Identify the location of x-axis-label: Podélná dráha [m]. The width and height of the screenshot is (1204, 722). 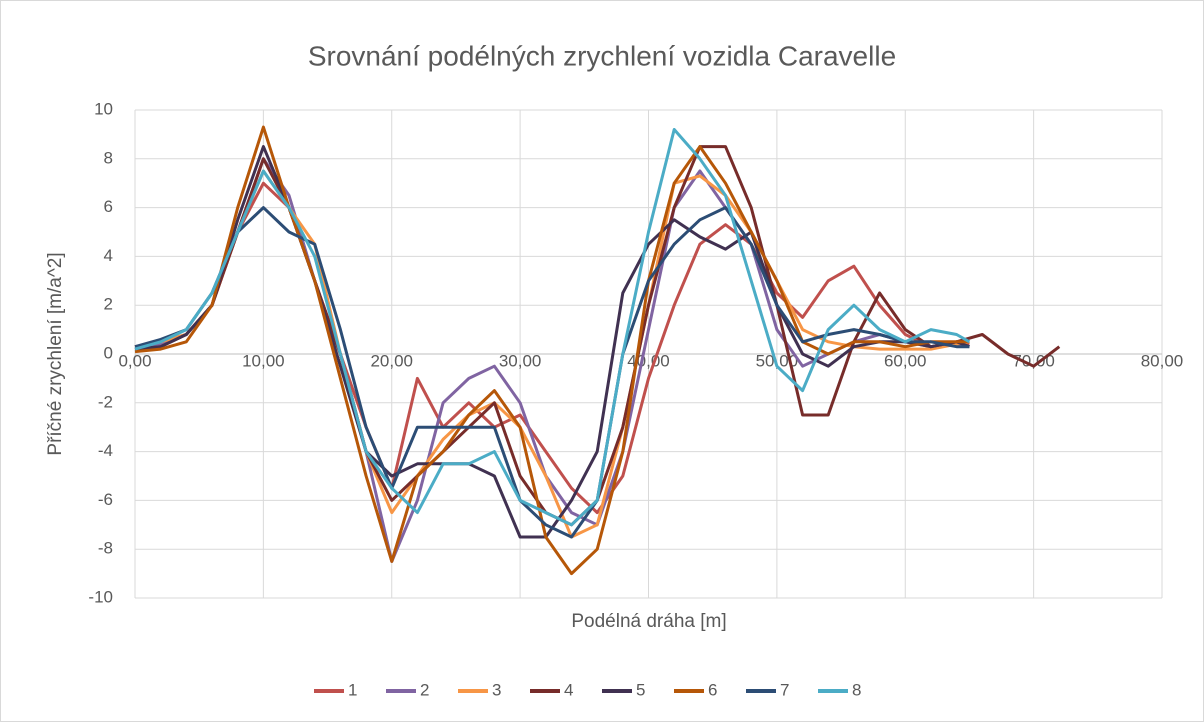
(648, 621).